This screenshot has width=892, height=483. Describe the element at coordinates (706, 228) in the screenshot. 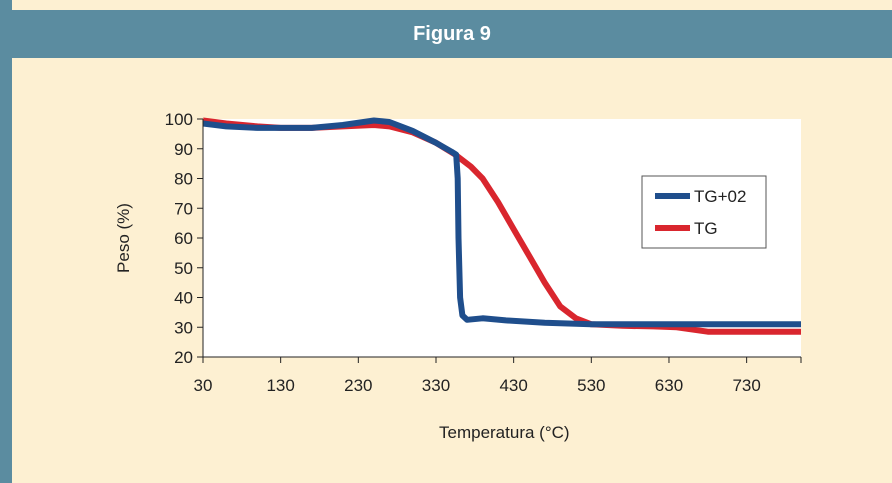

I see `legend-label-tg: TG` at that location.